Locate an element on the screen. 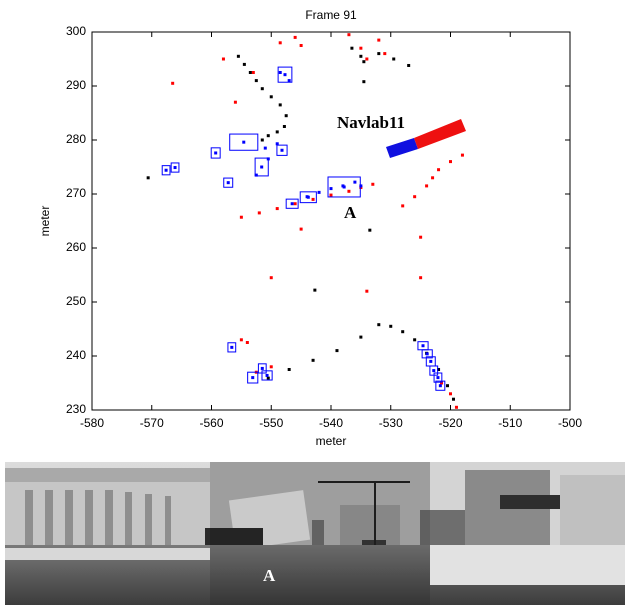 The height and width of the screenshot is (605, 629). y-tick-label: 260 is located at coordinates (76, 247).